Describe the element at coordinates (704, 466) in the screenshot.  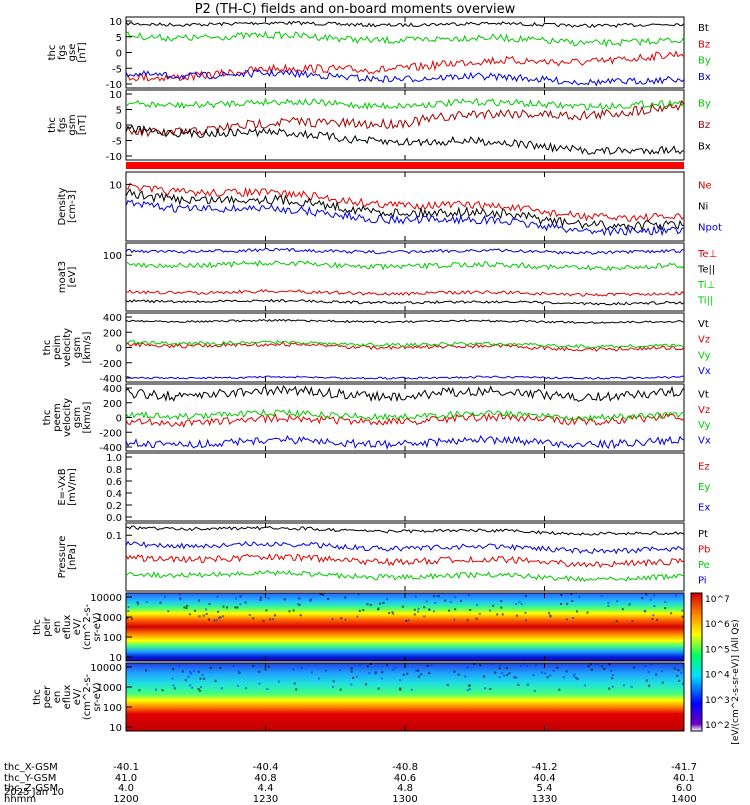
I see `legend-entry: Ez` at that location.